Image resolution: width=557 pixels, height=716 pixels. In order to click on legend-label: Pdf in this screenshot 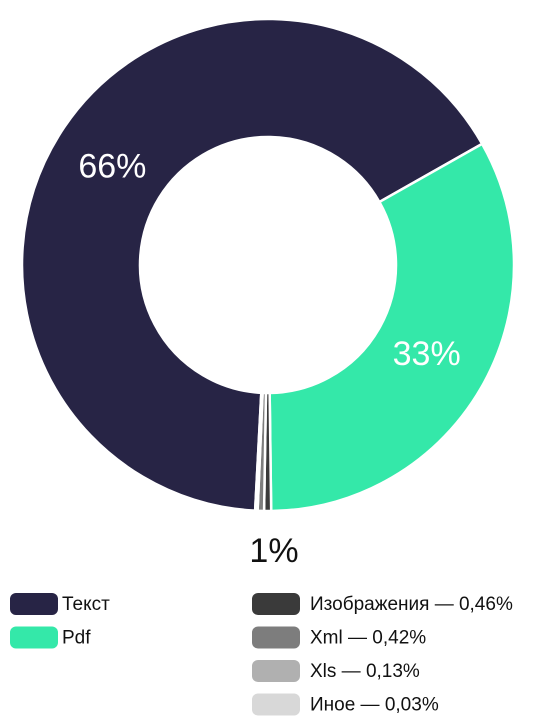, I will do `click(76, 638)`.